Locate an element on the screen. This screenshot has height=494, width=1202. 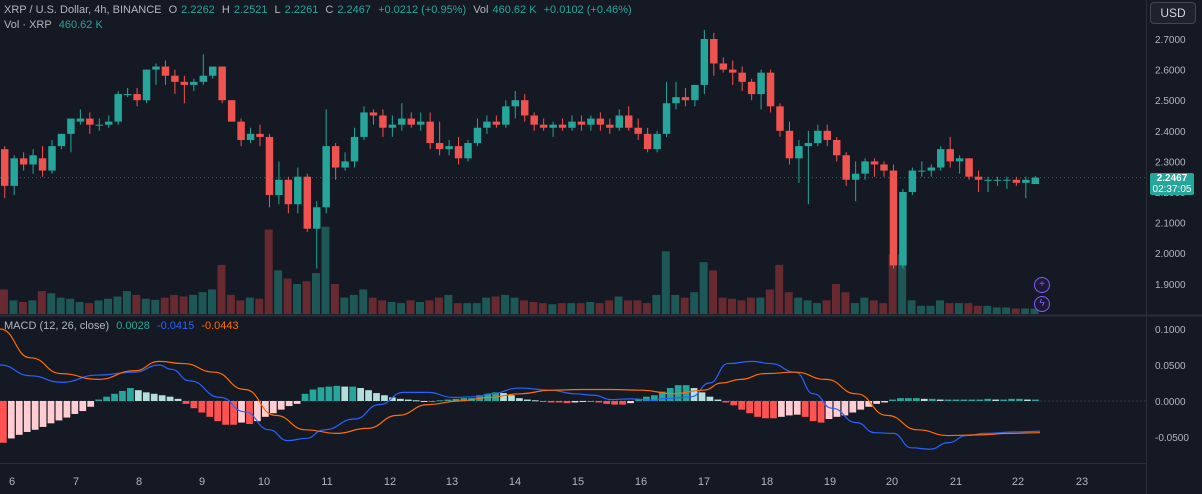
plus-circle-icon: + is located at coordinates (1042, 285).